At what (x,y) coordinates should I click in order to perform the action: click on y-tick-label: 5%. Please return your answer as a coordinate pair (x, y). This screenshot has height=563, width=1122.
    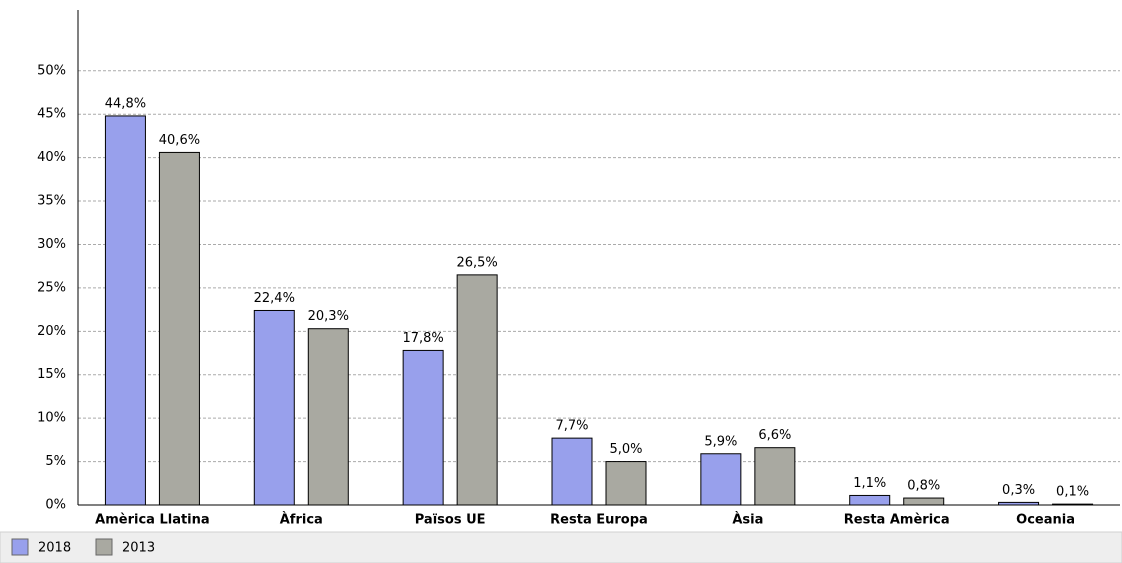
    Looking at the image, I should click on (55, 461).